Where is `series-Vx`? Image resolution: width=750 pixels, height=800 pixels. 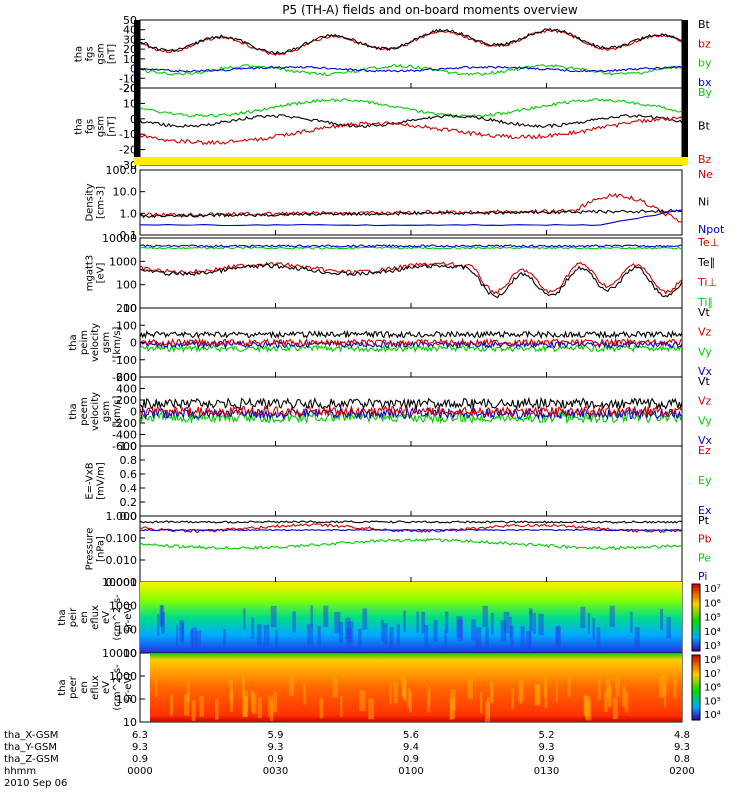
series-Vx is located at coordinates (411, 413).